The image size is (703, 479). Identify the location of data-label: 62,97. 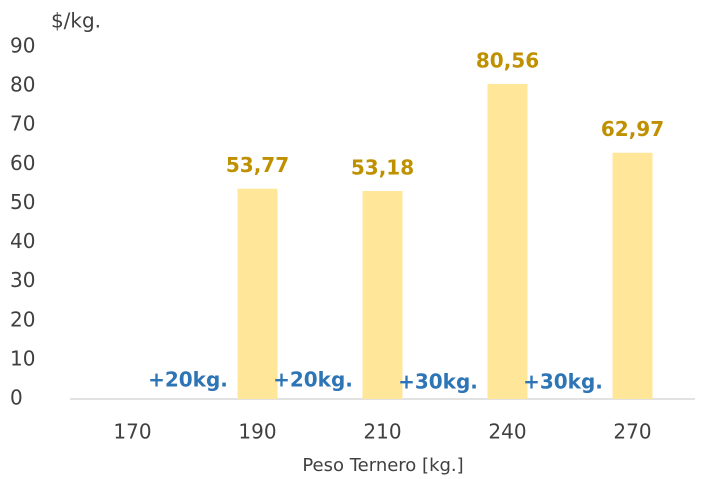
(632, 129).